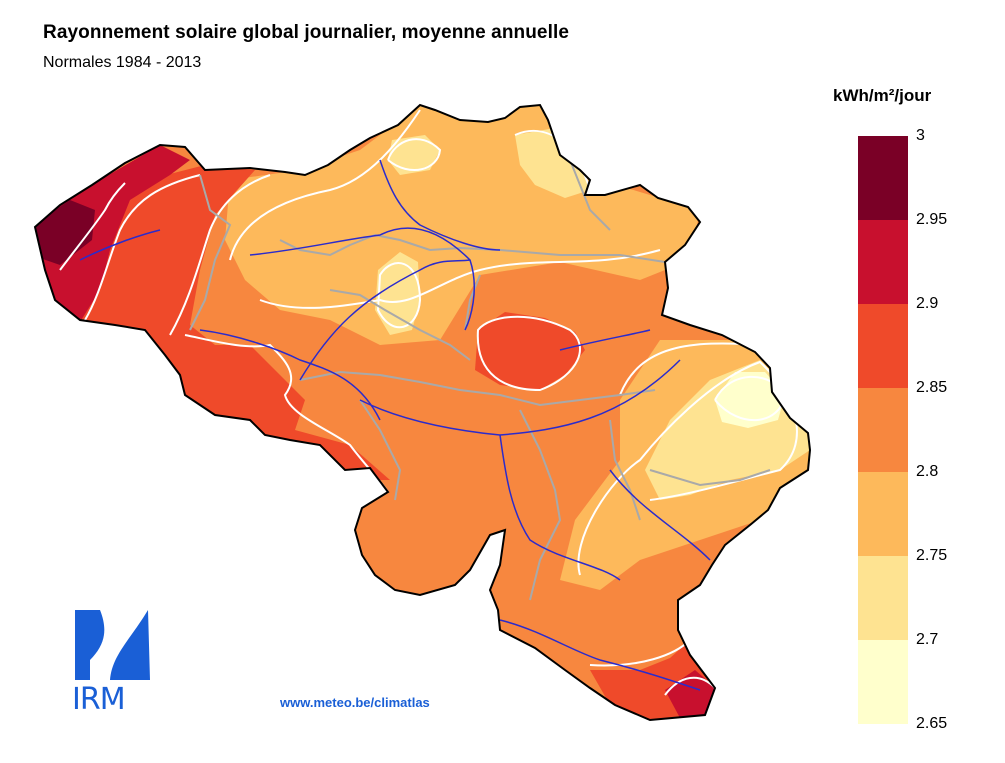 The image size is (1005, 763). Describe the element at coordinates (927, 639) in the screenshot. I see `legend-tick: 2.7` at that location.